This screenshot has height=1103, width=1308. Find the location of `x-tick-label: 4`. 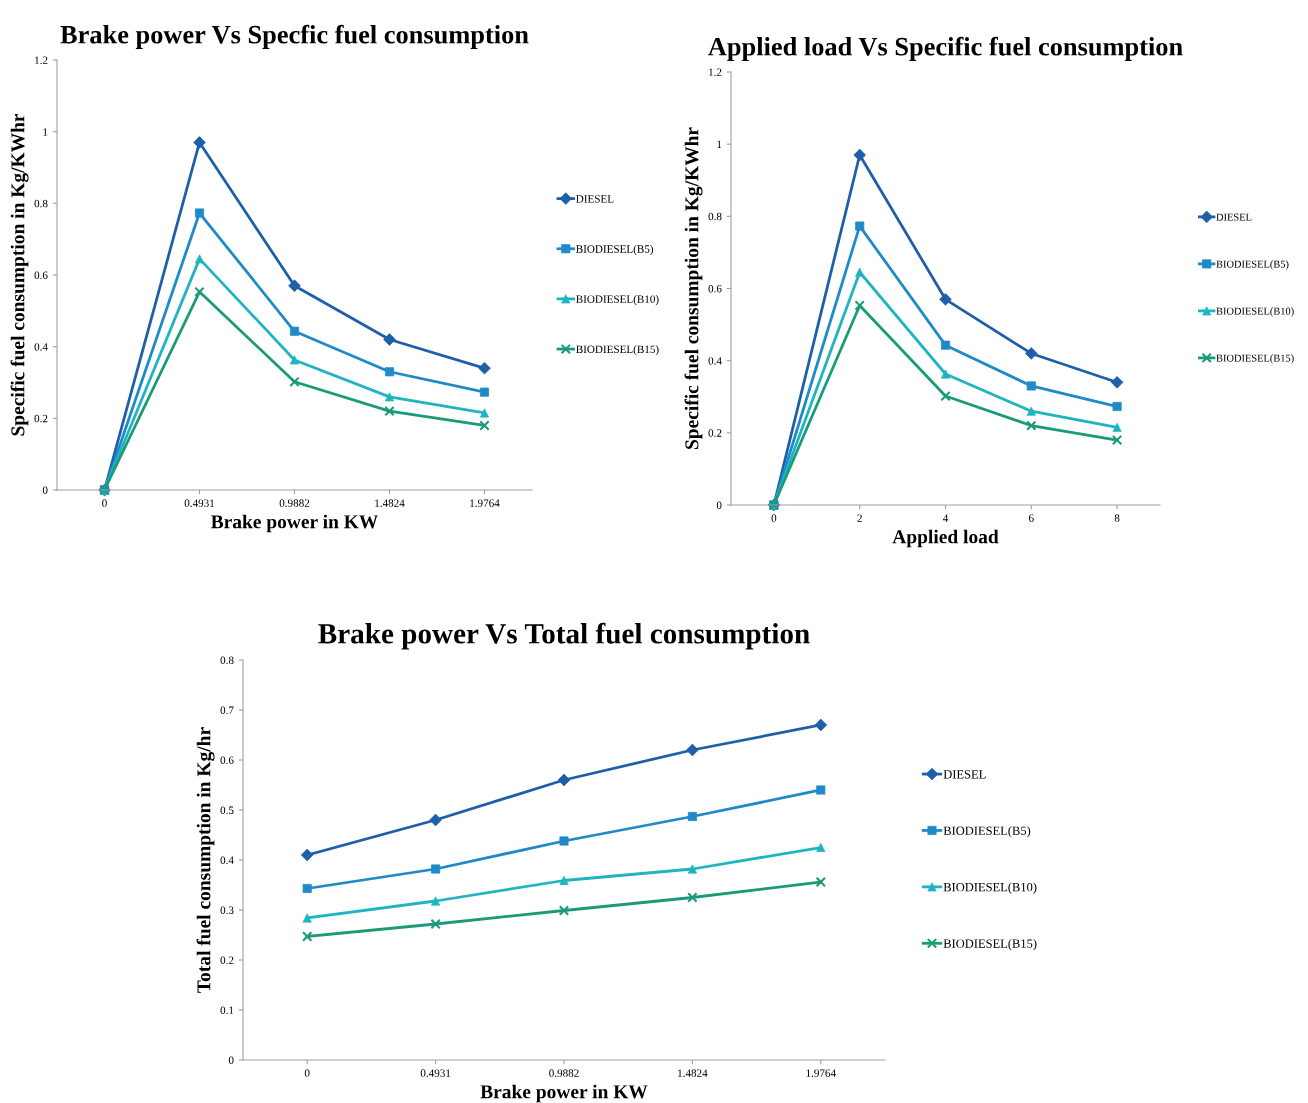

x-tick-label: 4 is located at coordinates (945, 518).